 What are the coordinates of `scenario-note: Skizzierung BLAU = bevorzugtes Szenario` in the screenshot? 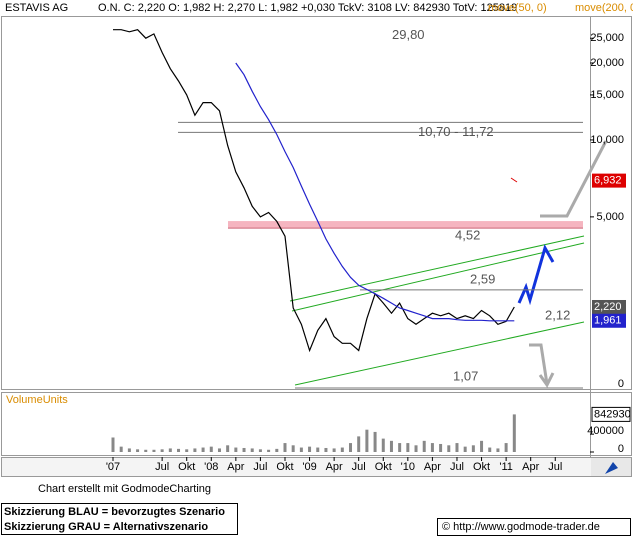 It's located at (114, 512).